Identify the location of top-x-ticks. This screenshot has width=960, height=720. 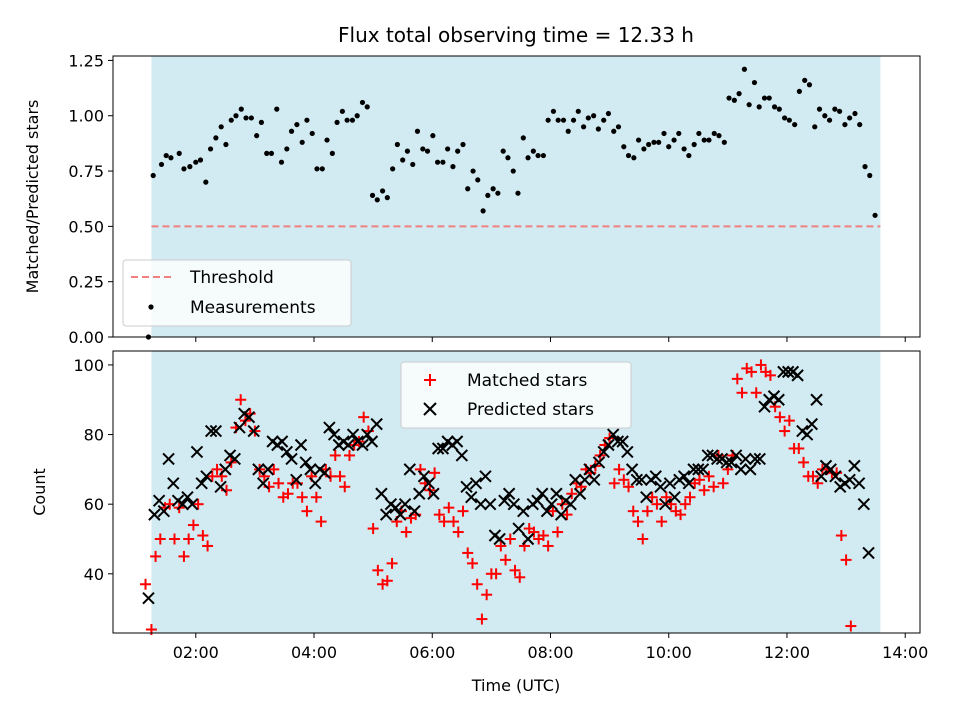
(550, 339).